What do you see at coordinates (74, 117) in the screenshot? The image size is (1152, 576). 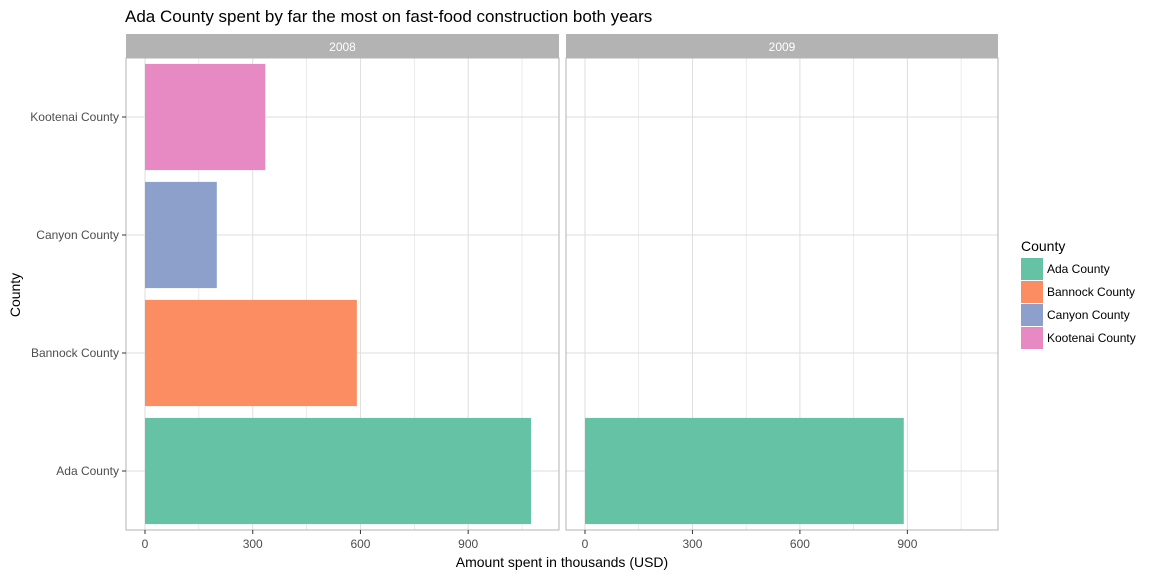 I see `y-tick-label: Kootenai County` at bounding box center [74, 117].